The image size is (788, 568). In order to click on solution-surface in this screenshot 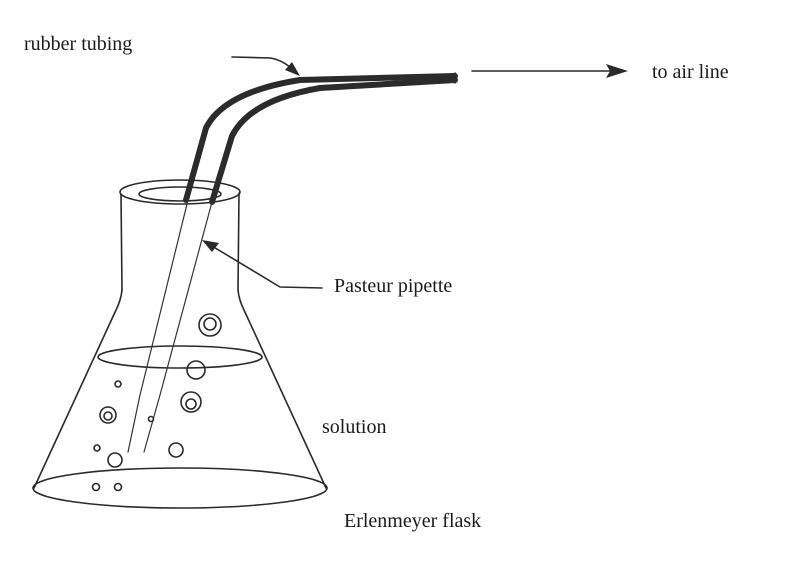, I will do `click(180, 357)`.